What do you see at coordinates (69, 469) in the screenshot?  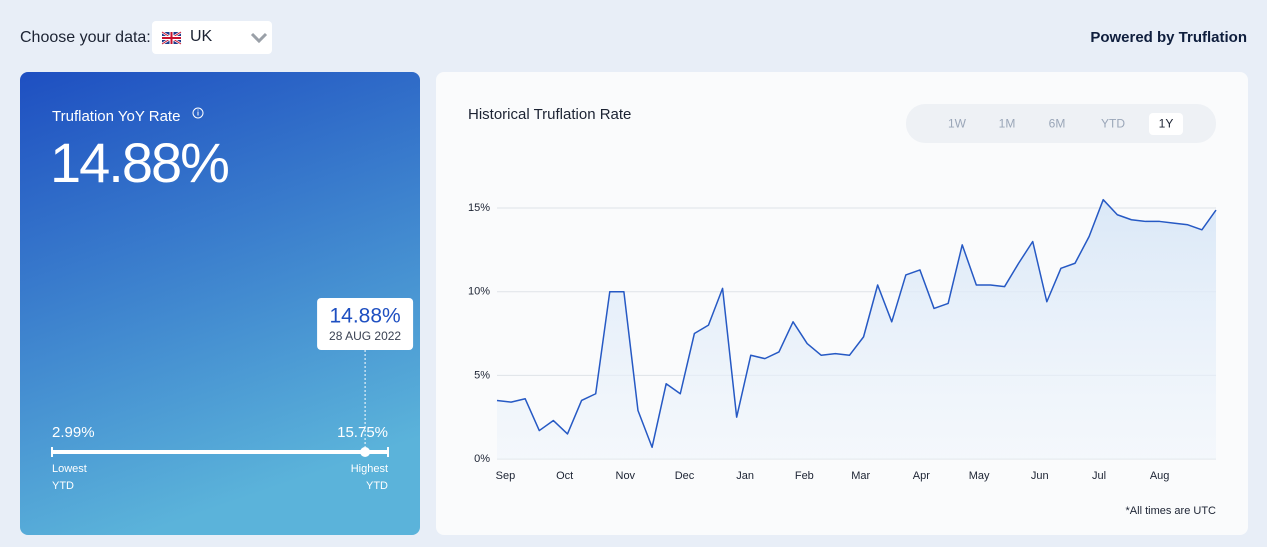 I see `low-caption: Lowest` at bounding box center [69, 469].